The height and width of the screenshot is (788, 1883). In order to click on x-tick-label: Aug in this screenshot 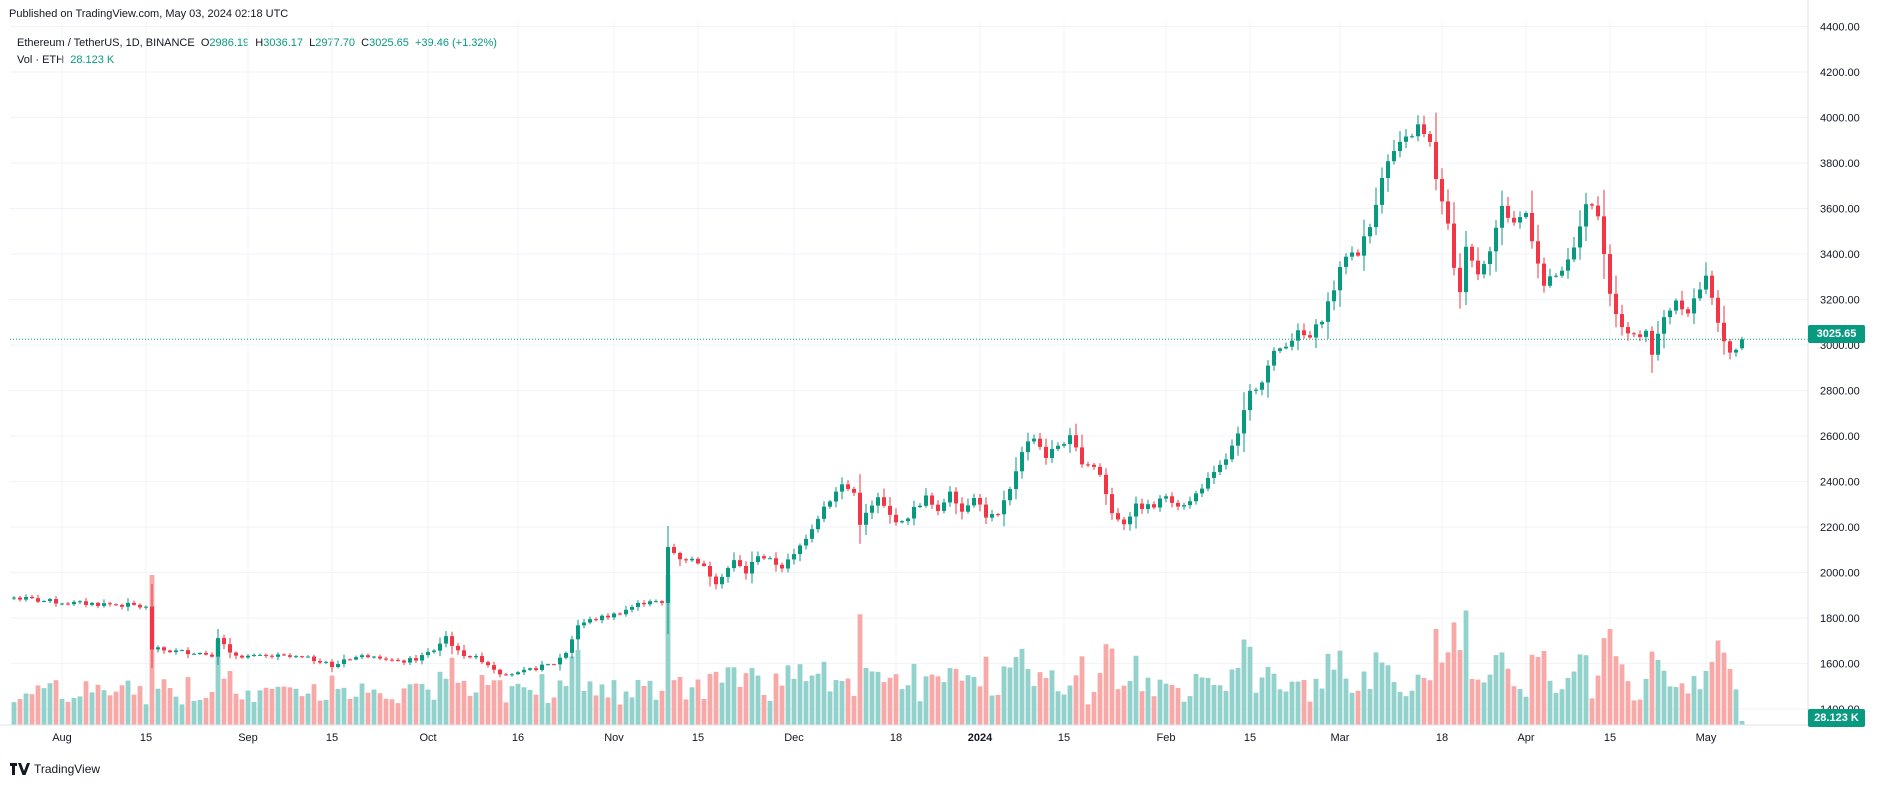, I will do `click(62, 738)`.